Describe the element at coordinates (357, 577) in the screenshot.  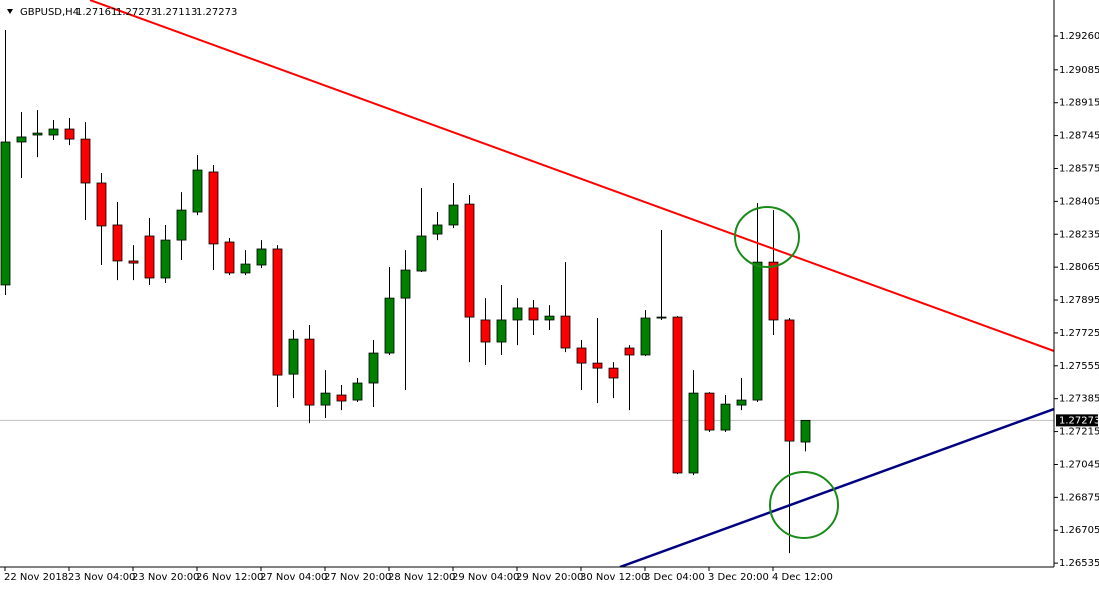
I see `x-tick-label: 27 Nov 20:00` at that location.